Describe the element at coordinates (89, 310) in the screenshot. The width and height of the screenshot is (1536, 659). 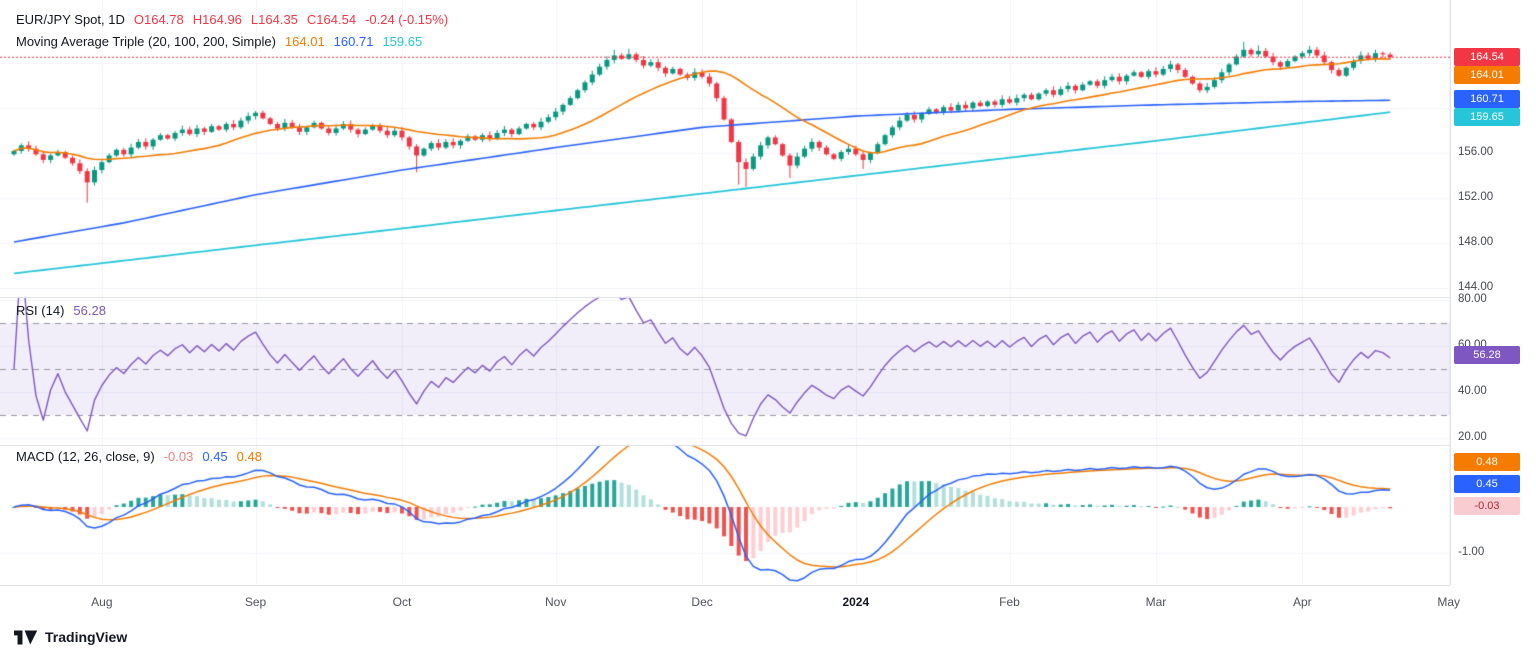
I see `rsi-value: 56.28` at that location.